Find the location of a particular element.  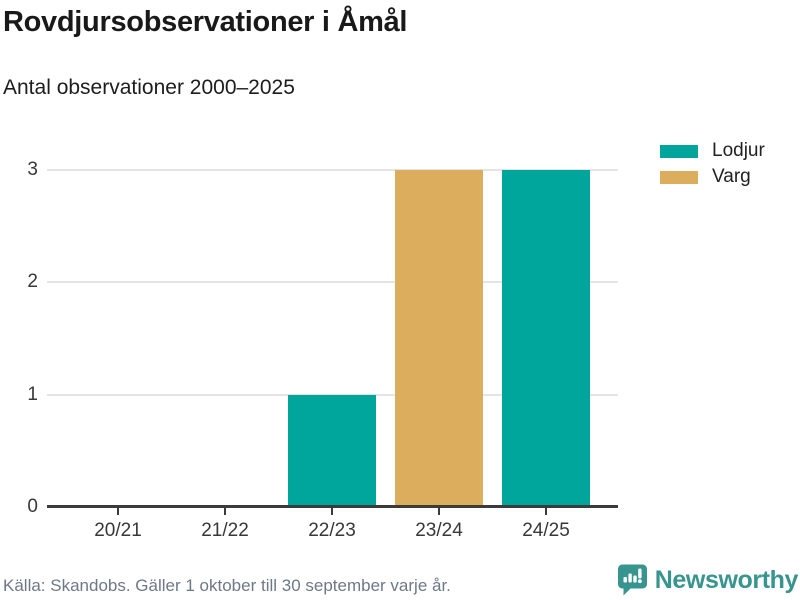

x-axis-tick-label: 23/24 is located at coordinates (439, 530).